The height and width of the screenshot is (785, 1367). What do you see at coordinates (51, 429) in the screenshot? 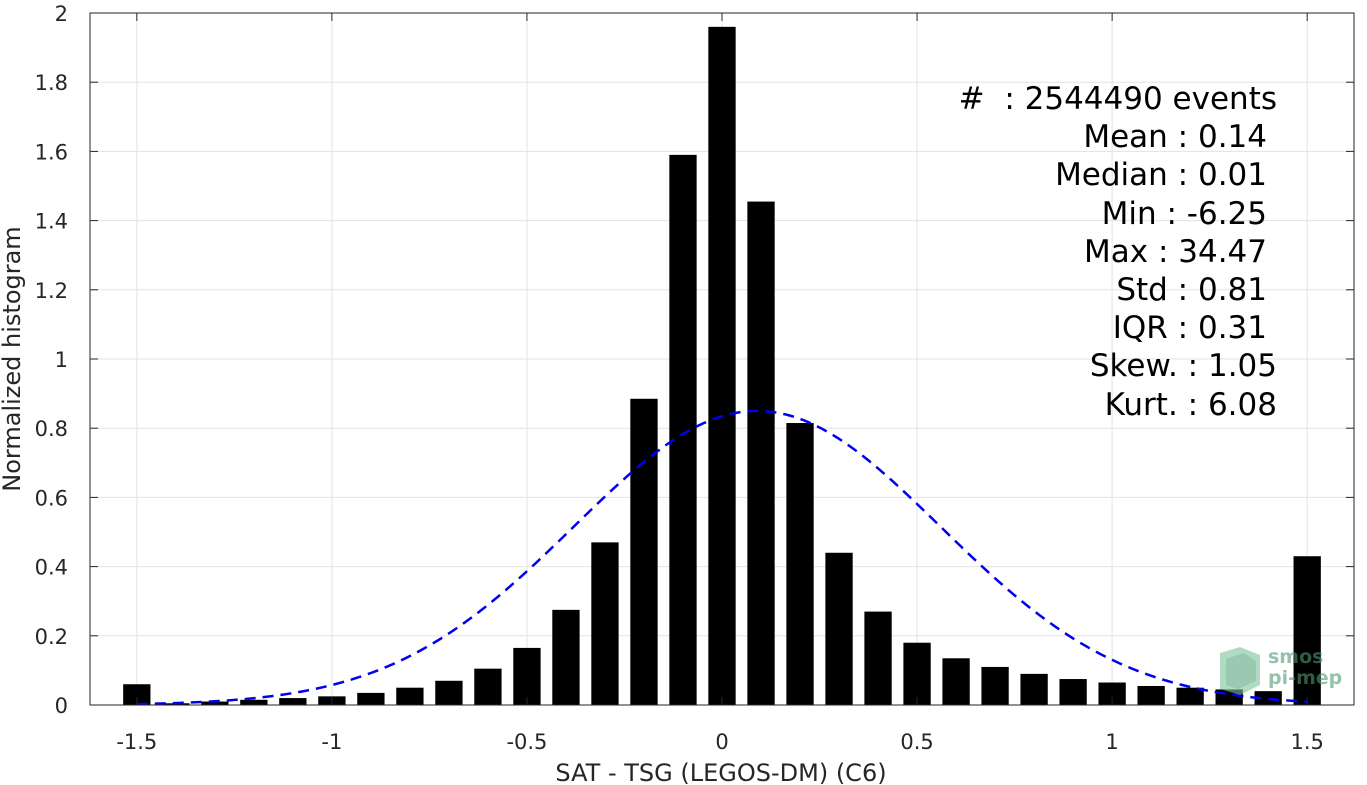
I see `y-tick-label: 0.8` at bounding box center [51, 429].